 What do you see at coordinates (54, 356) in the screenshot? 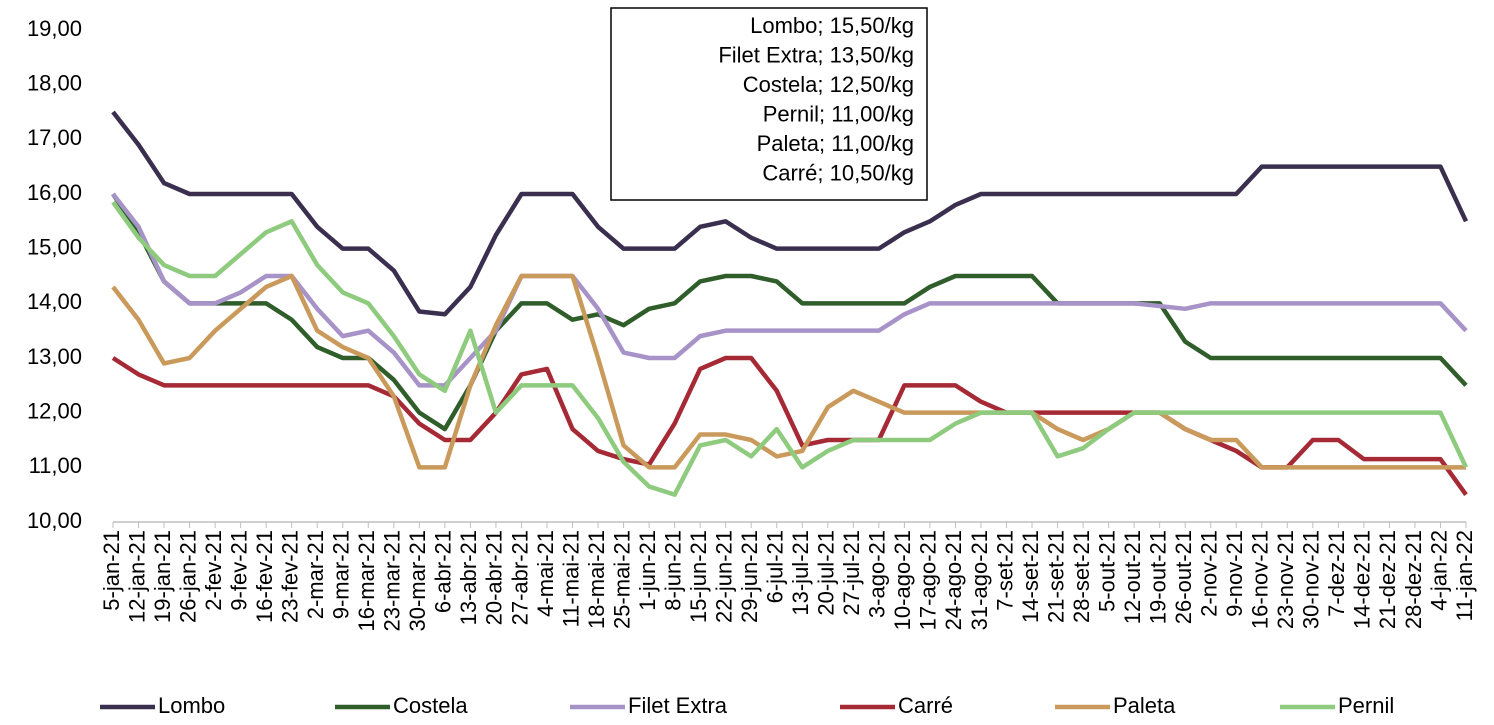
I see `y-tick-label: 13,00` at bounding box center [54, 356].